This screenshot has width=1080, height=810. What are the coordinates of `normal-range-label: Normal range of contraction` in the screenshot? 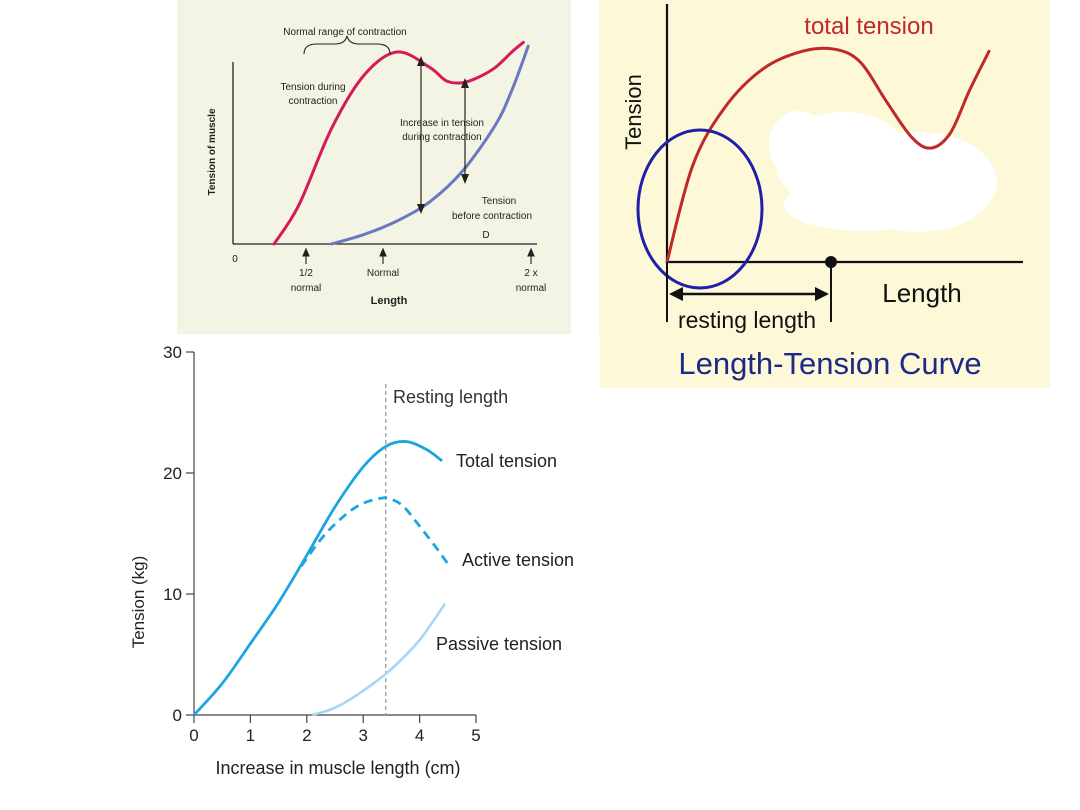 It's located at (344, 32).